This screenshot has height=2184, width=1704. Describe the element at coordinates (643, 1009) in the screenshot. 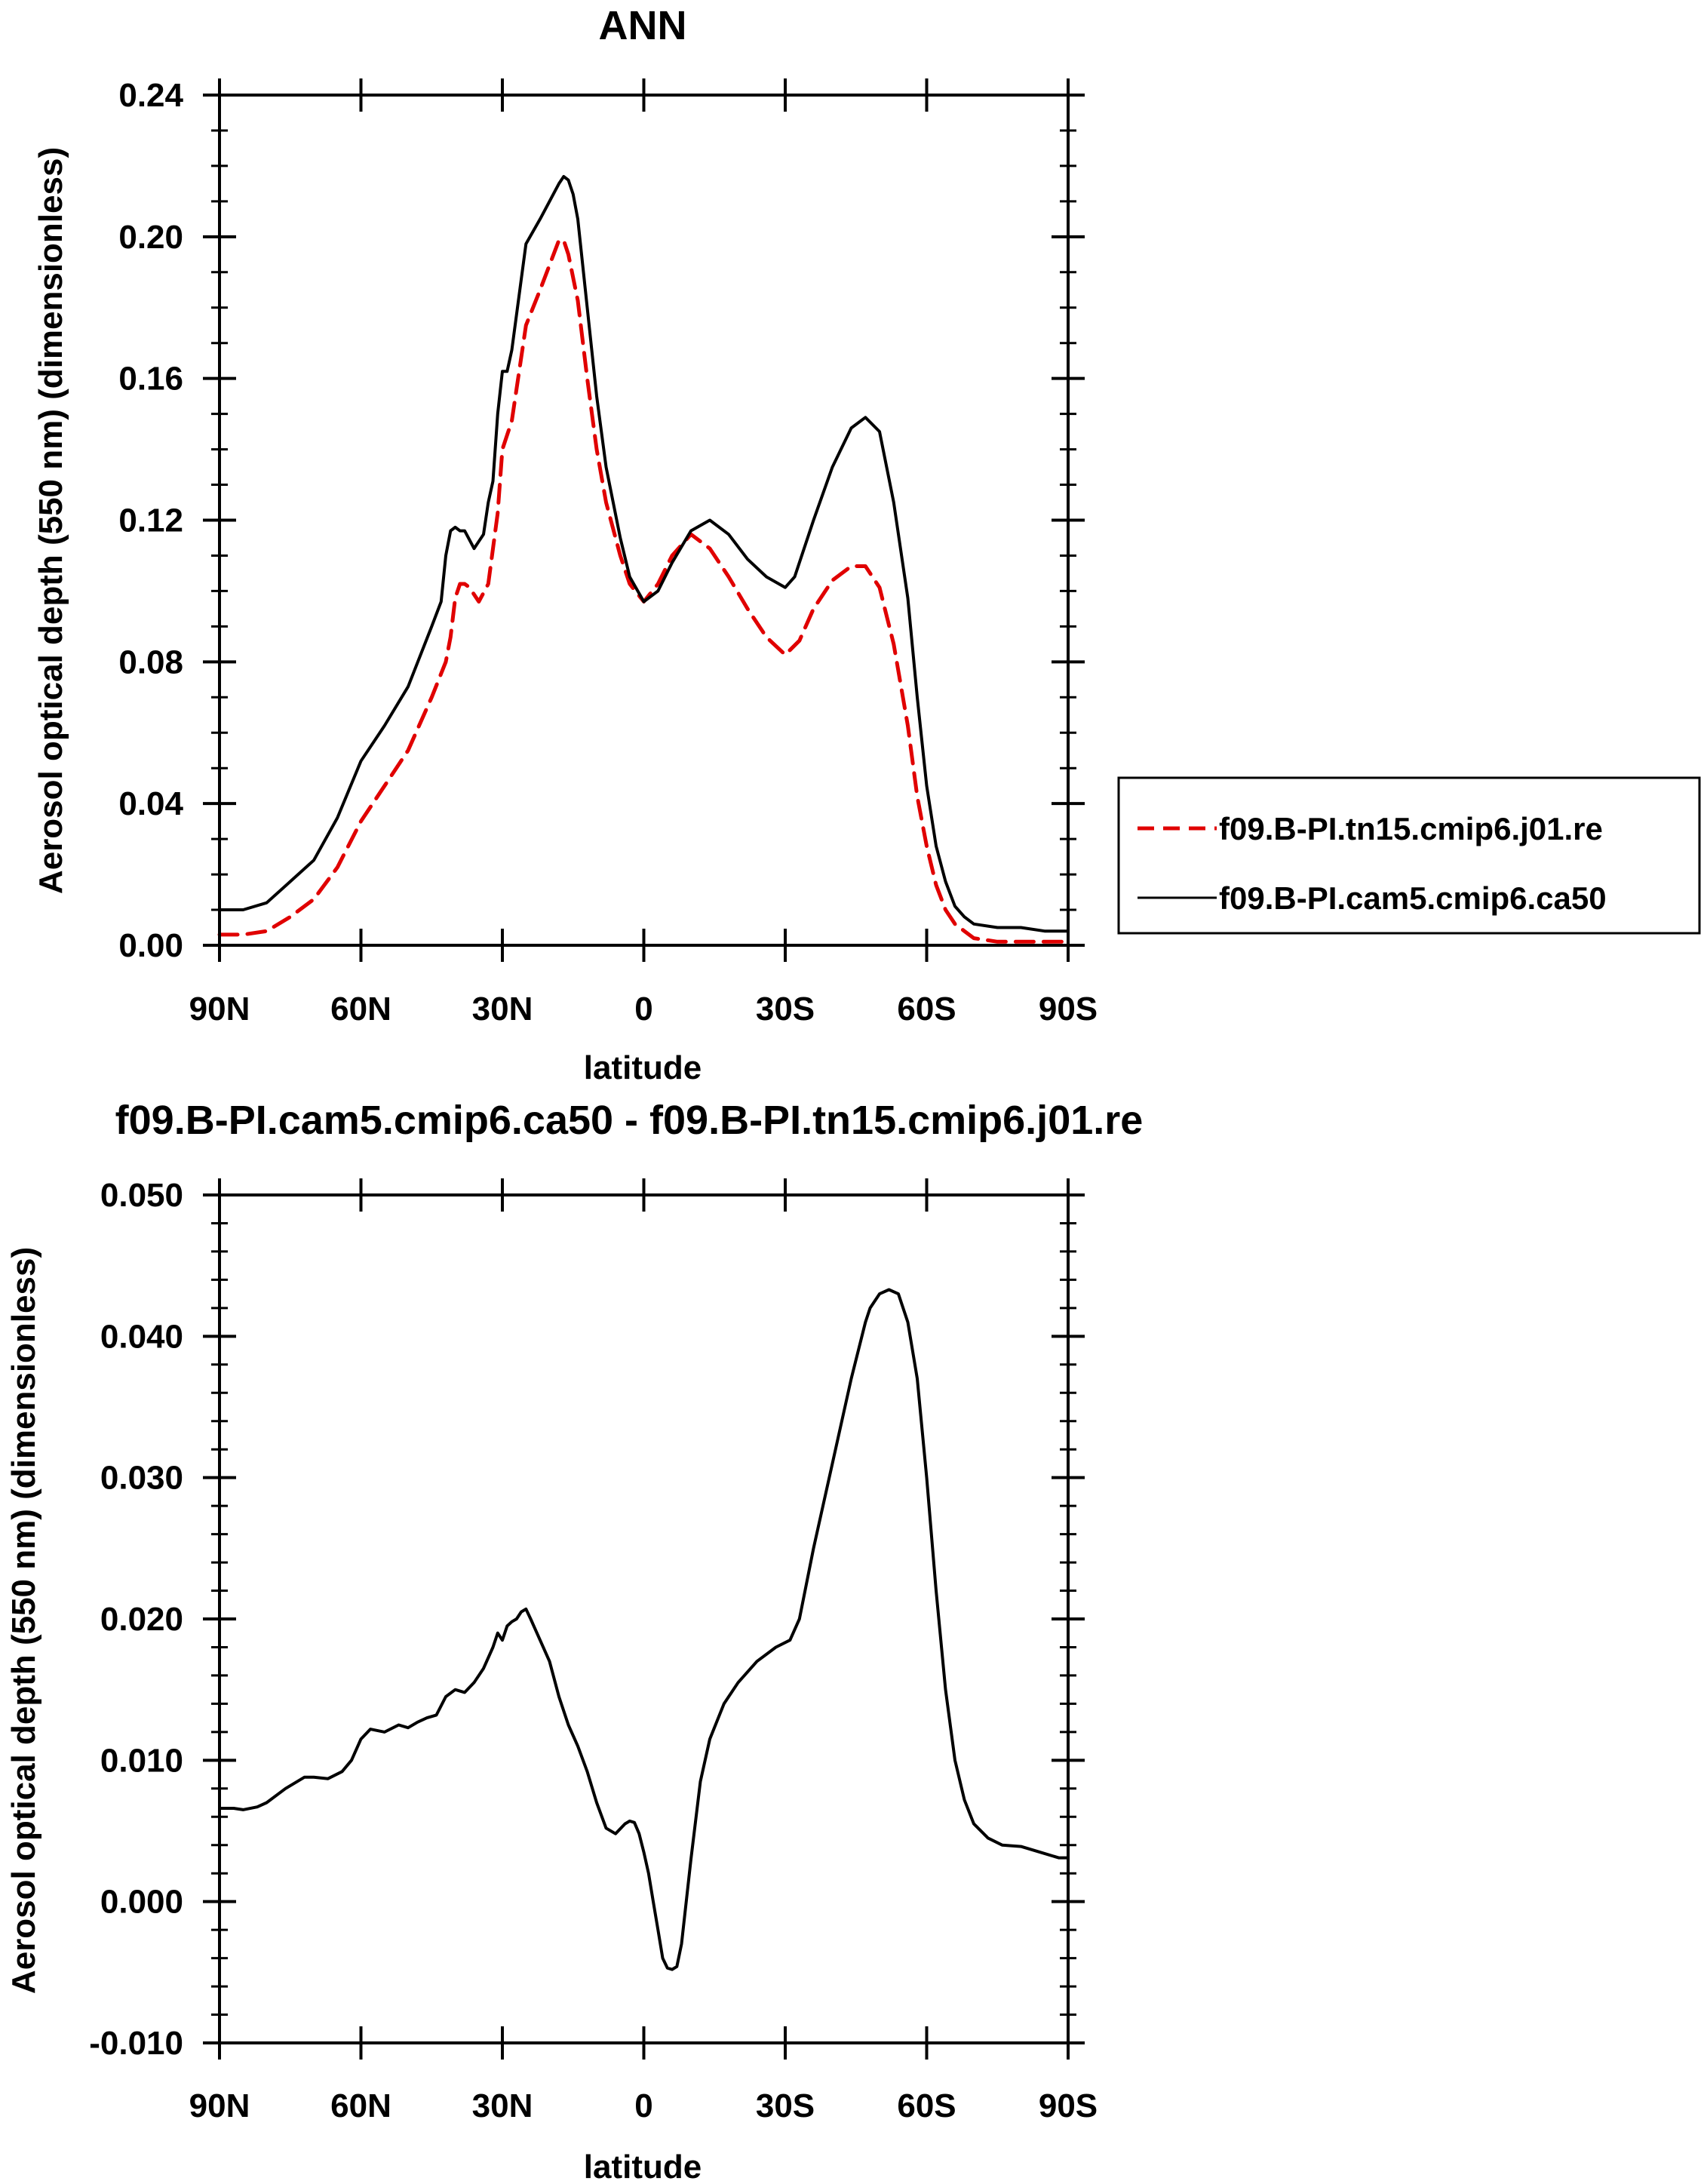

I see `top-x-tick-label: 0` at that location.